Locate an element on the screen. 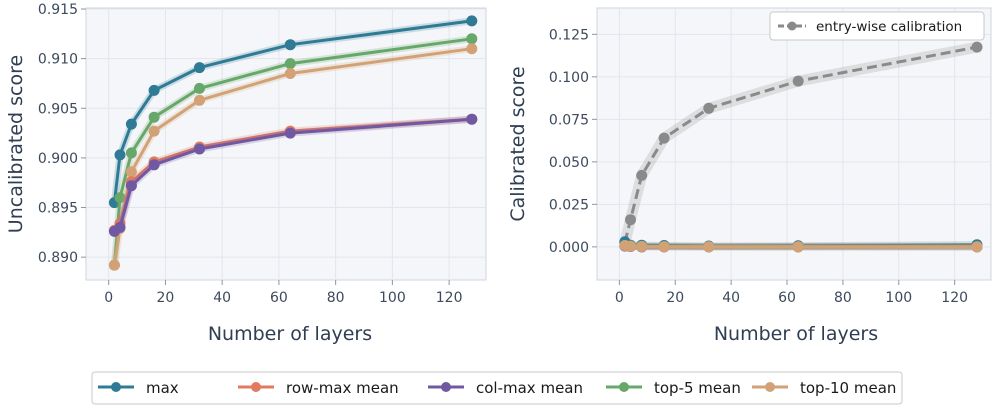 The image size is (996, 407). left-y-tick-label: 0.895 is located at coordinates (58, 209).